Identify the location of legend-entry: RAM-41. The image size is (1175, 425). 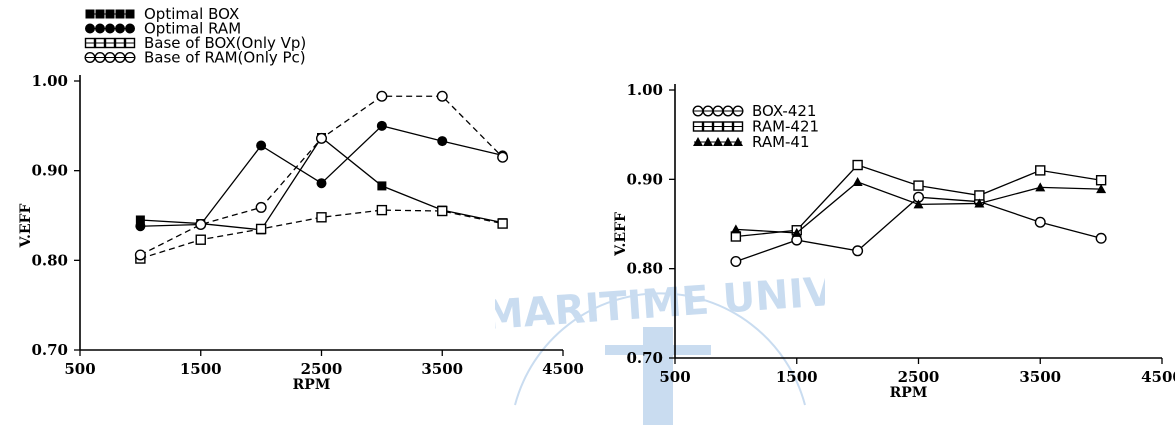
(751, 142).